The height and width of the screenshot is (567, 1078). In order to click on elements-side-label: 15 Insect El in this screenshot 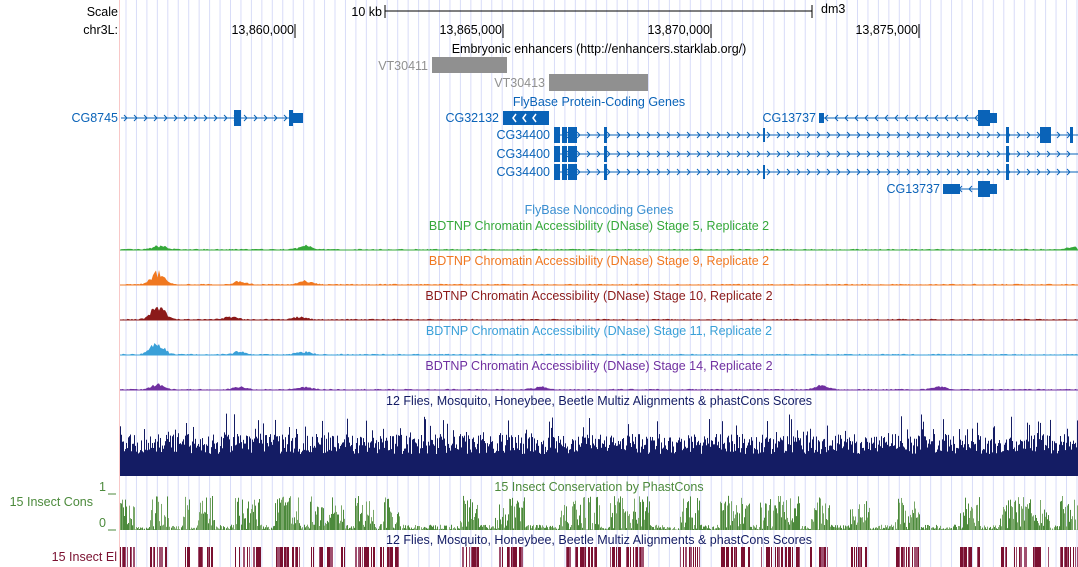, I will do `click(84, 557)`.